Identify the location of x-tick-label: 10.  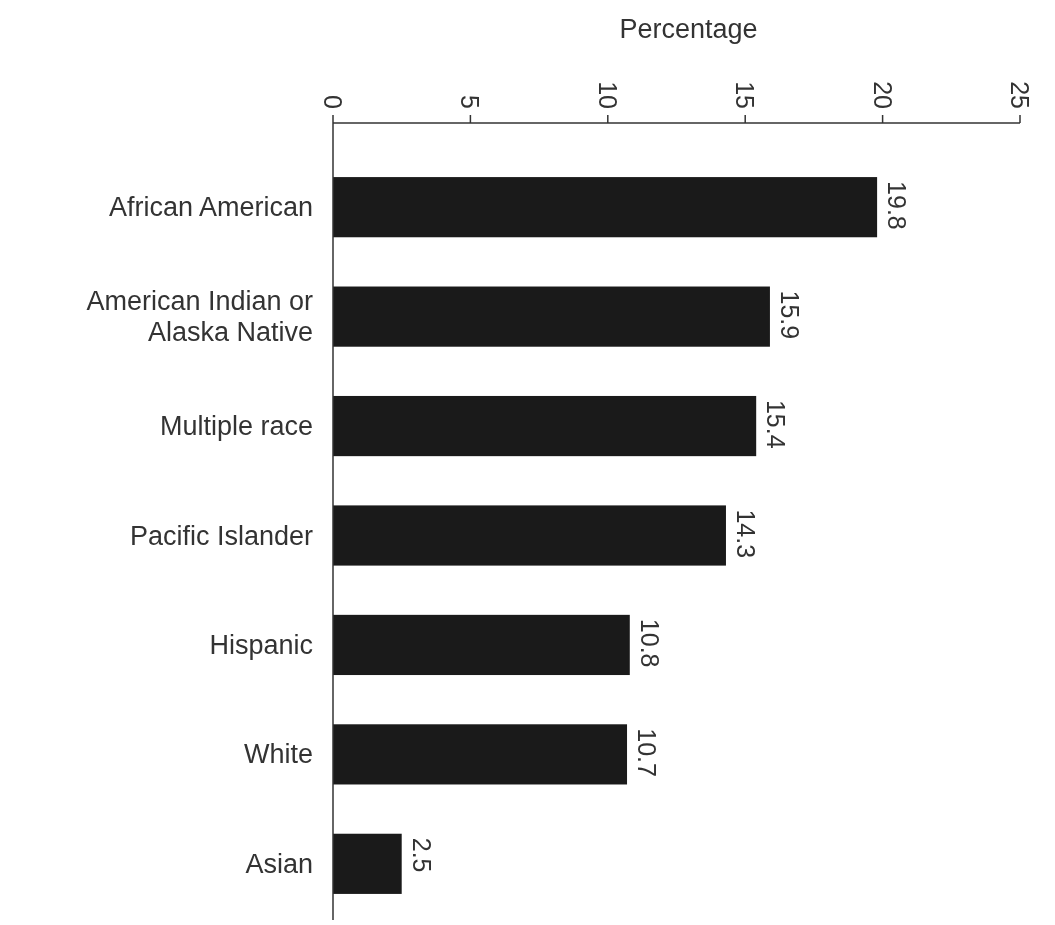
(607, 95).